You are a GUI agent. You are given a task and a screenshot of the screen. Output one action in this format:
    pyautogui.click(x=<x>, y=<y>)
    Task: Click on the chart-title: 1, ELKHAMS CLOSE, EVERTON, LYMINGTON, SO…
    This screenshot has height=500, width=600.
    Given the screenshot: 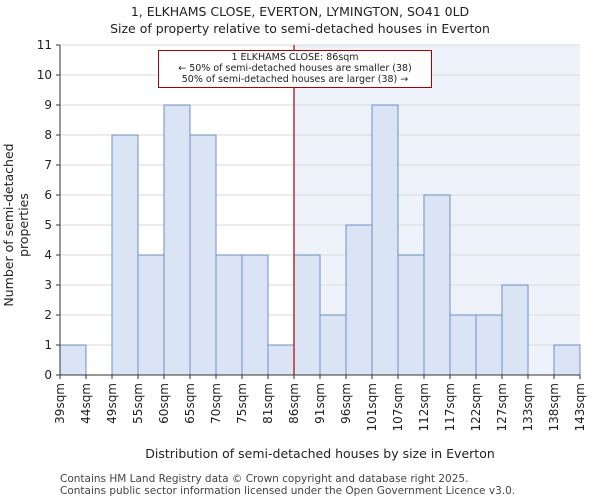 What is the action you would take?
    pyautogui.click(x=300, y=11)
    